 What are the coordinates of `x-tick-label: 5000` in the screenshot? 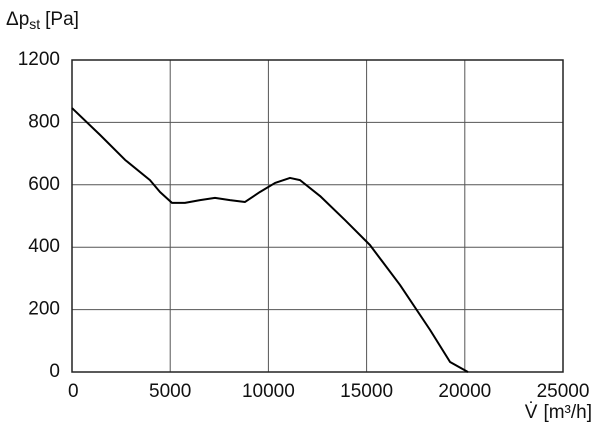 It's located at (170, 391).